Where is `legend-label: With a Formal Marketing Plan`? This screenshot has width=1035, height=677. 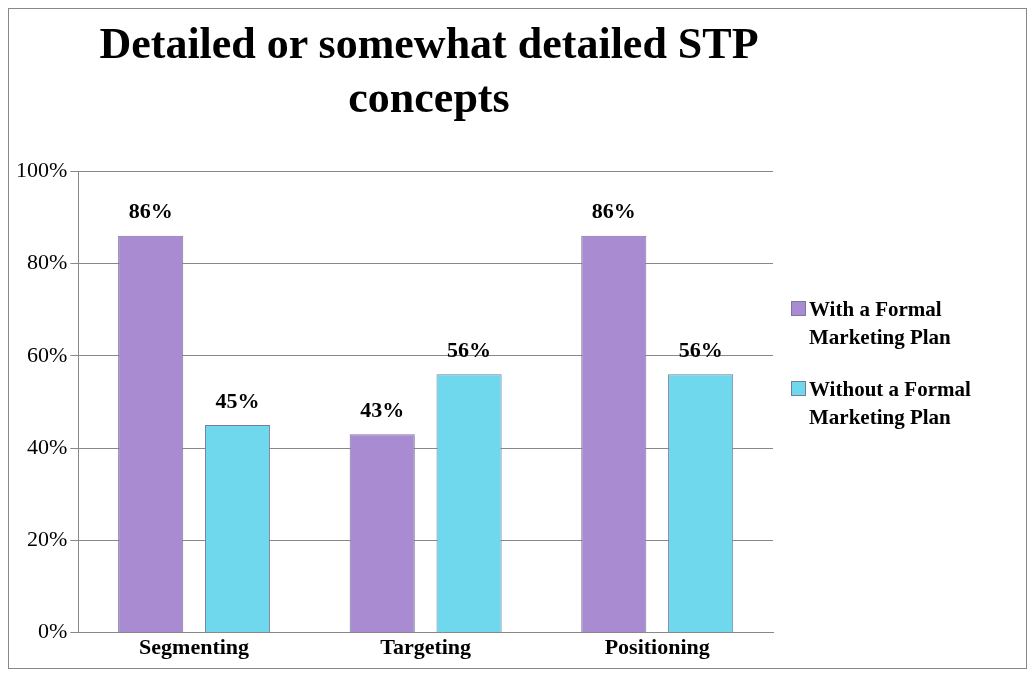
legend-label: With a Formal Marketing Plan is located at coordinates (880, 323).